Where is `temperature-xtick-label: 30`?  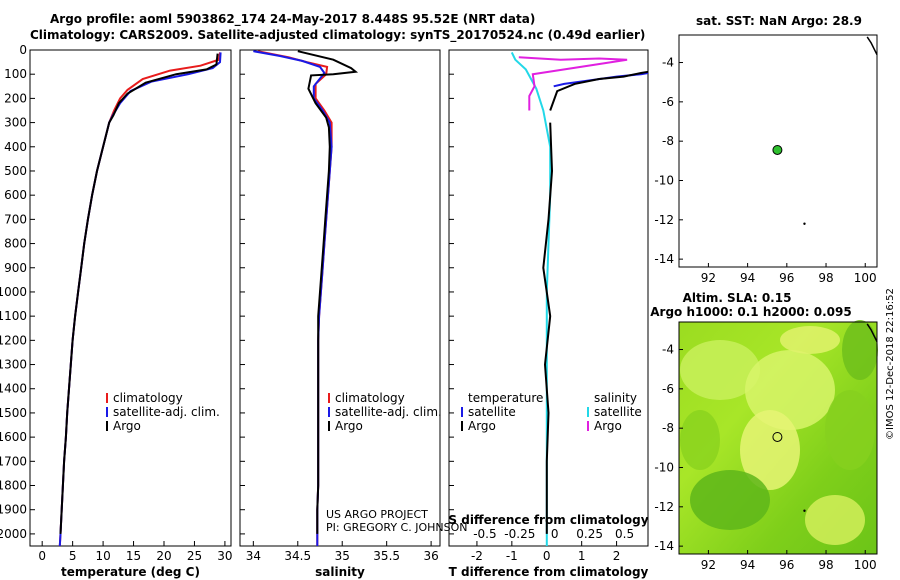
temperature-xtick-label: 30 is located at coordinates (224, 556).